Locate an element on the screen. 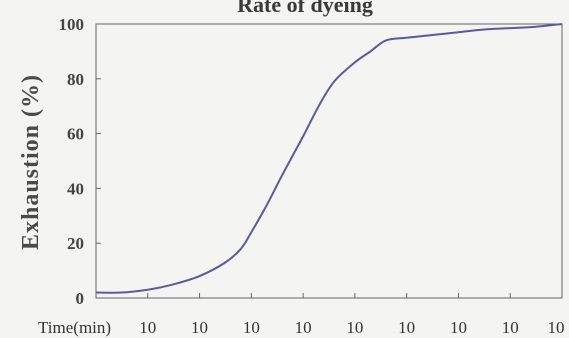 Image resolution: width=569 pixels, height=338 pixels. y-tick-label: 20 is located at coordinates (75, 243).